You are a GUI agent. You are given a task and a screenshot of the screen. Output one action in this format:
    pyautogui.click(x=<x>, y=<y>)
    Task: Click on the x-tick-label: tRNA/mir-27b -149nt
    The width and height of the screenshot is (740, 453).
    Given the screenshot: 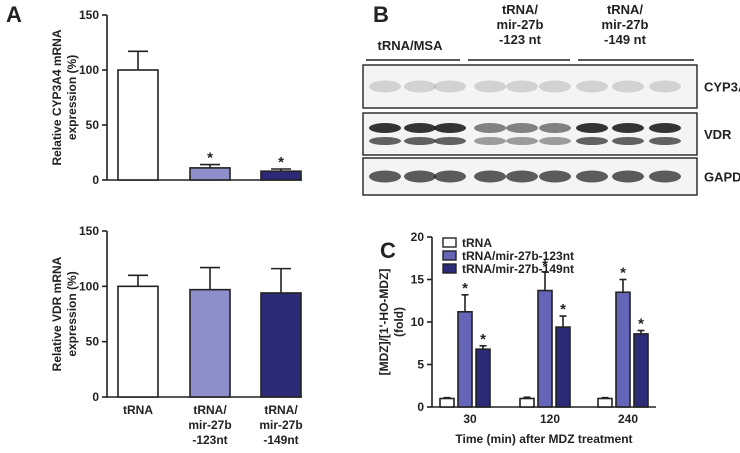 What is the action you would take?
    pyautogui.click(x=280, y=425)
    